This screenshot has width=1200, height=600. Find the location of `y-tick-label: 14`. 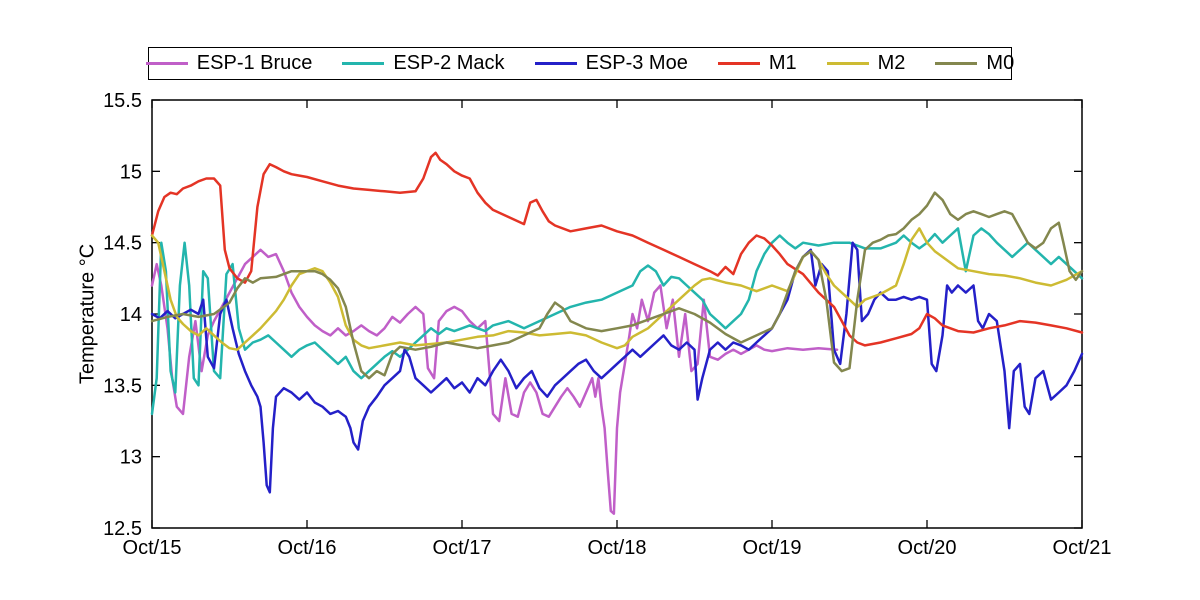

y-tick-label: 14 is located at coordinates (131, 315).